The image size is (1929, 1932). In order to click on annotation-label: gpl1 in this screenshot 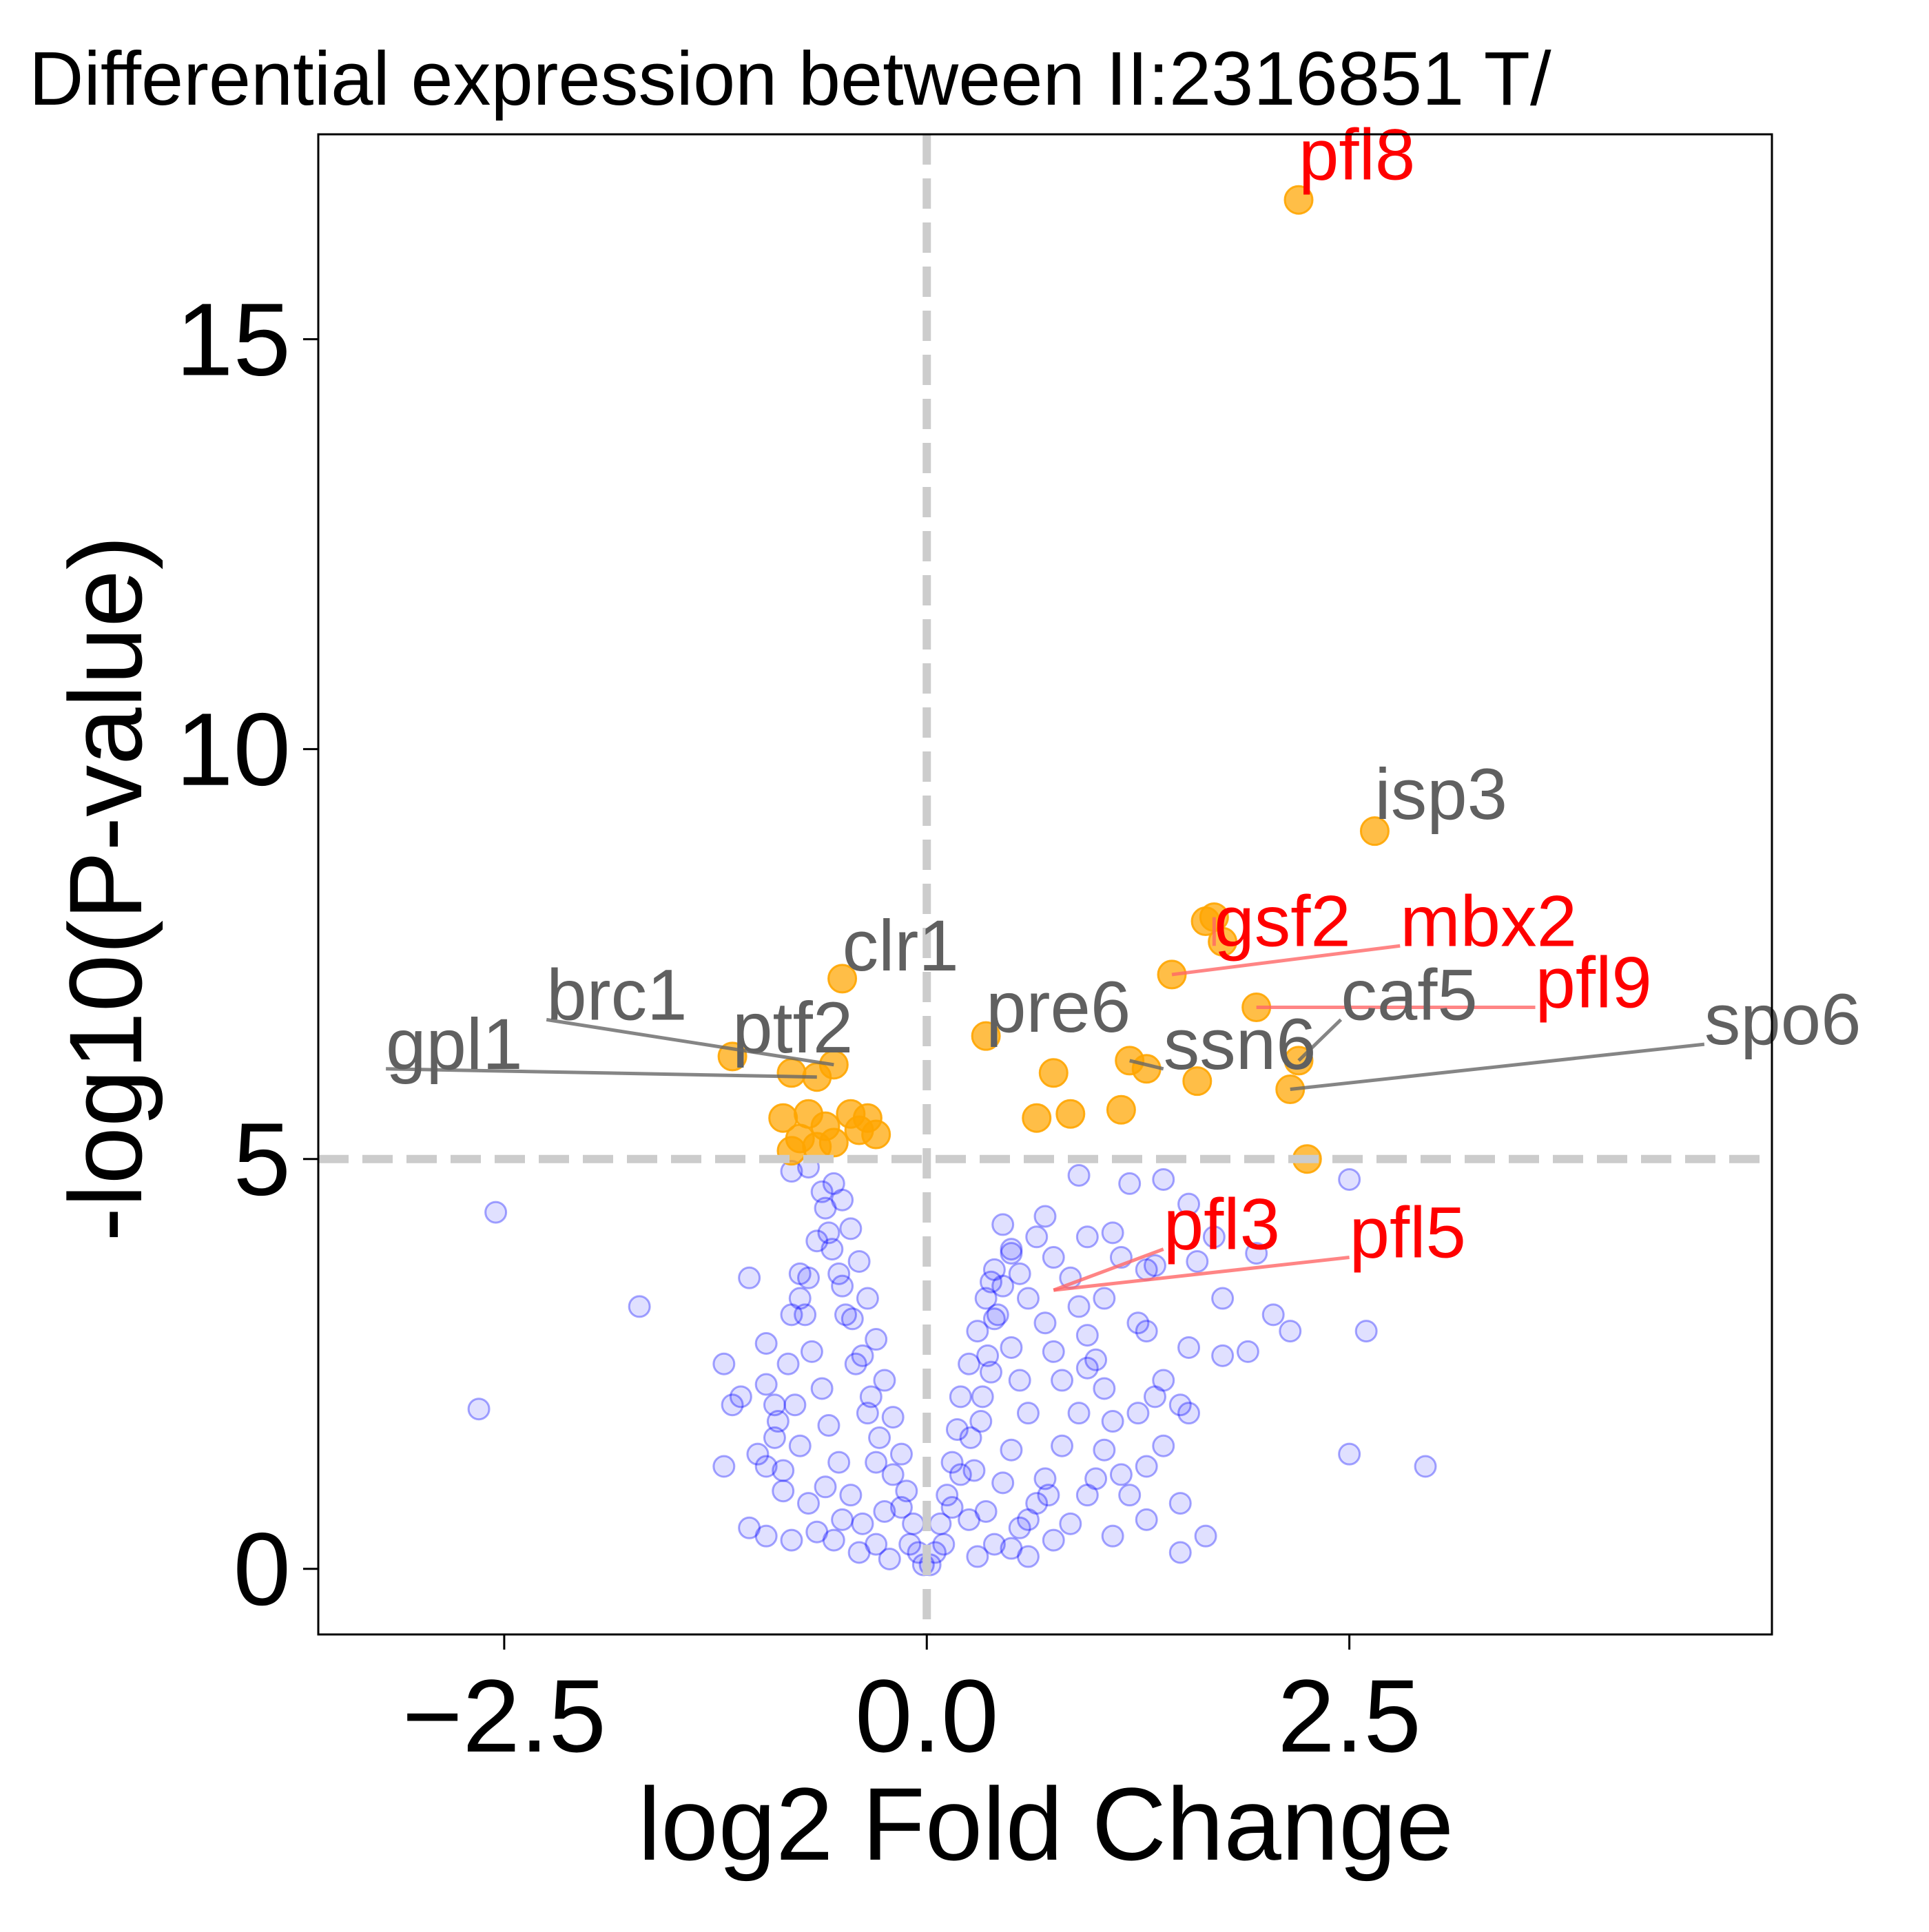, I will do `click(454, 1044)`.